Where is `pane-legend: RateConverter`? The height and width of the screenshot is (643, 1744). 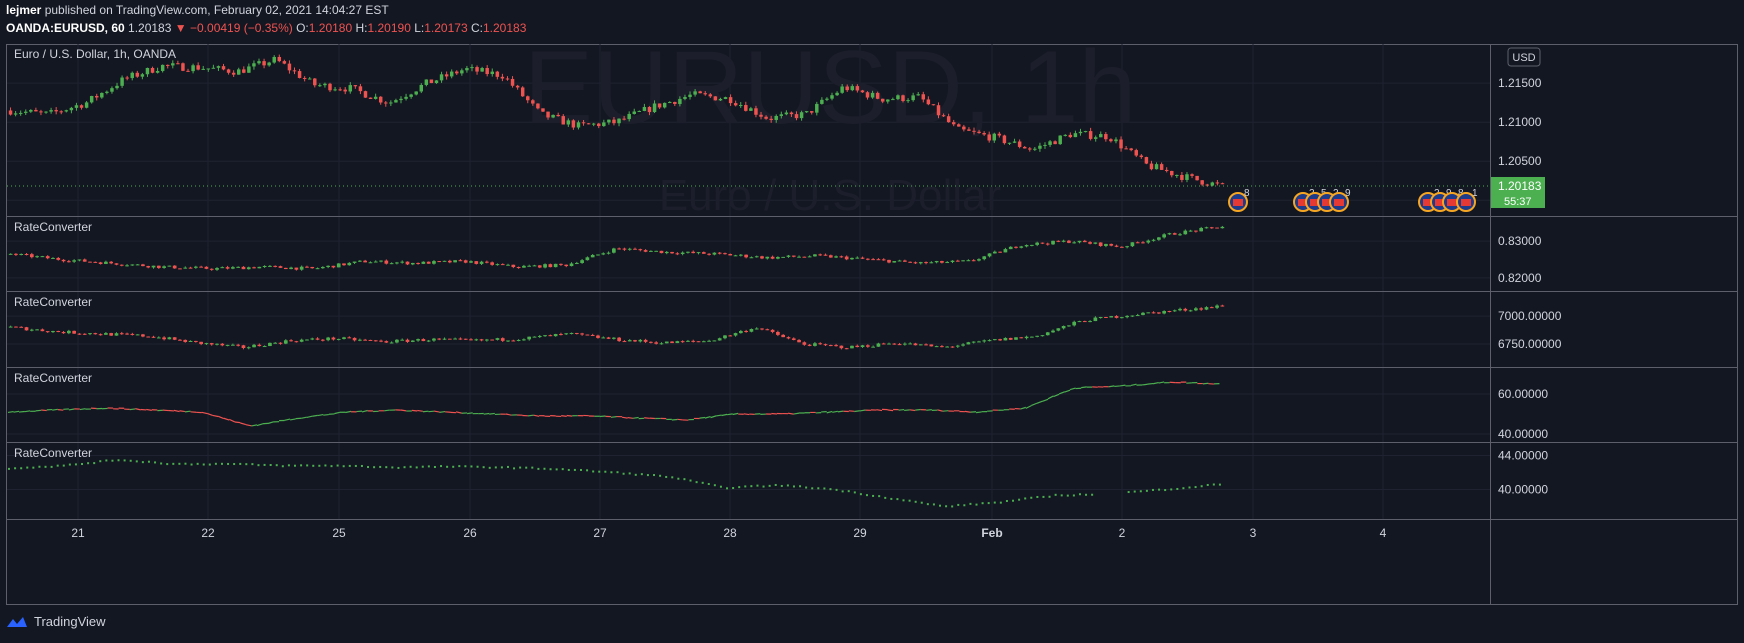 pane-legend: RateConverter is located at coordinates (53, 227).